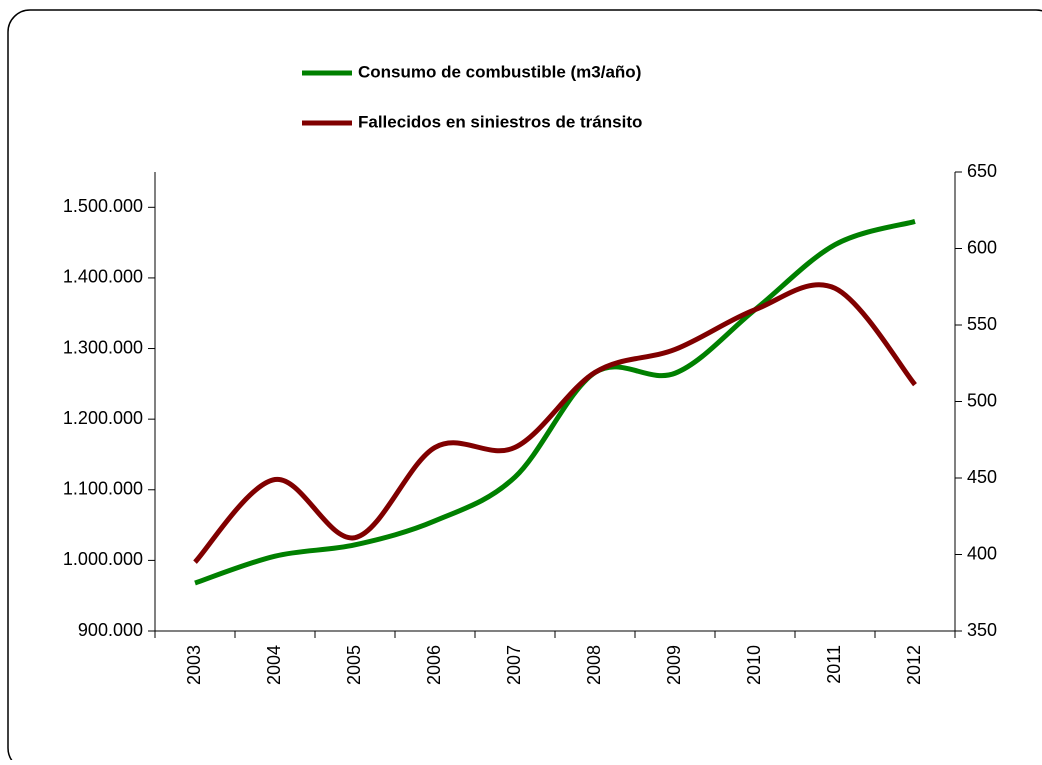 This screenshot has width=1042, height=765. Describe the element at coordinates (982, 171) in the screenshot. I see `y2-tick-label: 650` at that location.